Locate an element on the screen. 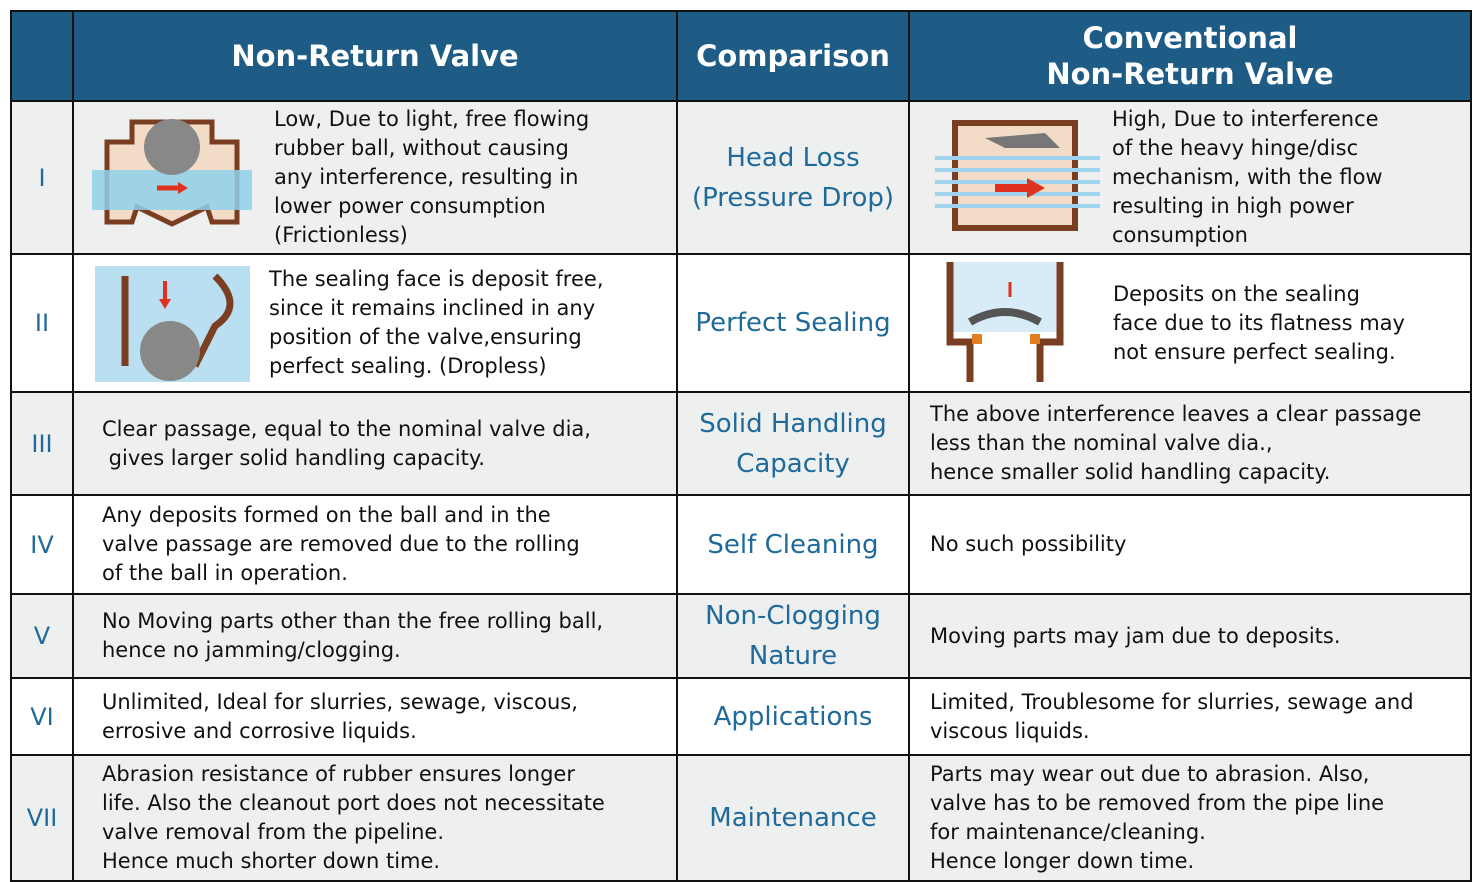 This screenshot has width=1473, height=882. comparison-text: Non-Clogging is located at coordinates (793, 616).